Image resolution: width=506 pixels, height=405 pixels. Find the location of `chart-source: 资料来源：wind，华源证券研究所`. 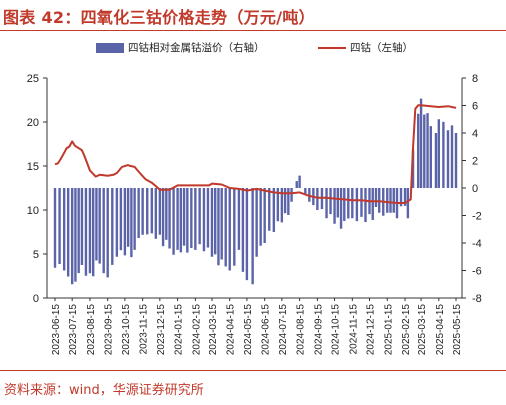

chart-source: 资料来源：wind，华源证券研究所 is located at coordinates (104, 390).